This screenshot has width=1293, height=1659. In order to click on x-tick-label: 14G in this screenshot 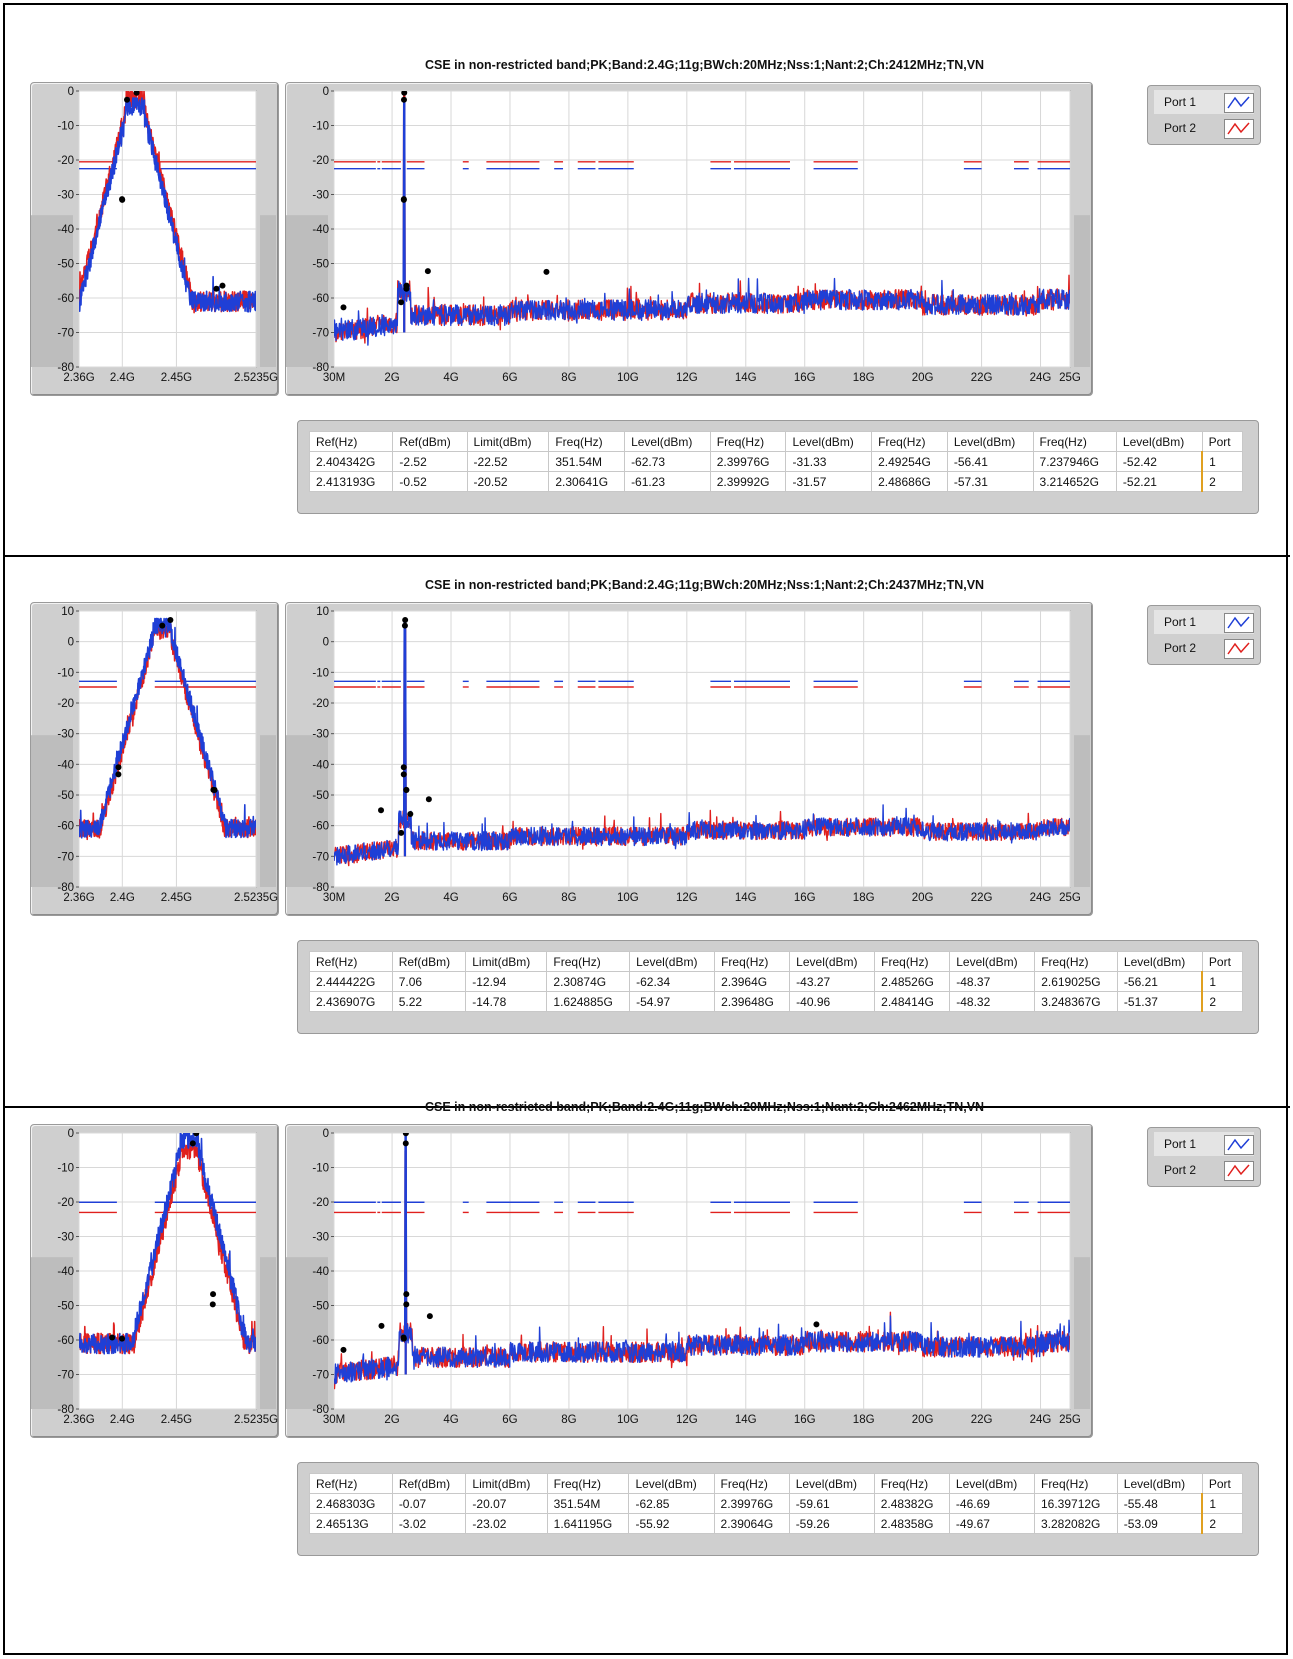, I will do `click(746, 378)`.